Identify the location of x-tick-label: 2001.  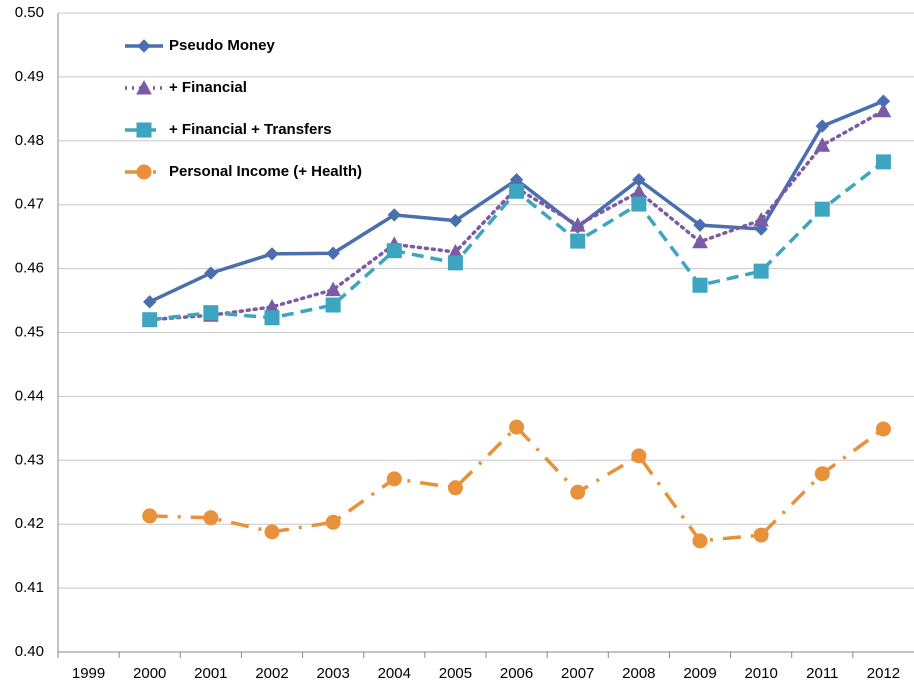
(210, 673).